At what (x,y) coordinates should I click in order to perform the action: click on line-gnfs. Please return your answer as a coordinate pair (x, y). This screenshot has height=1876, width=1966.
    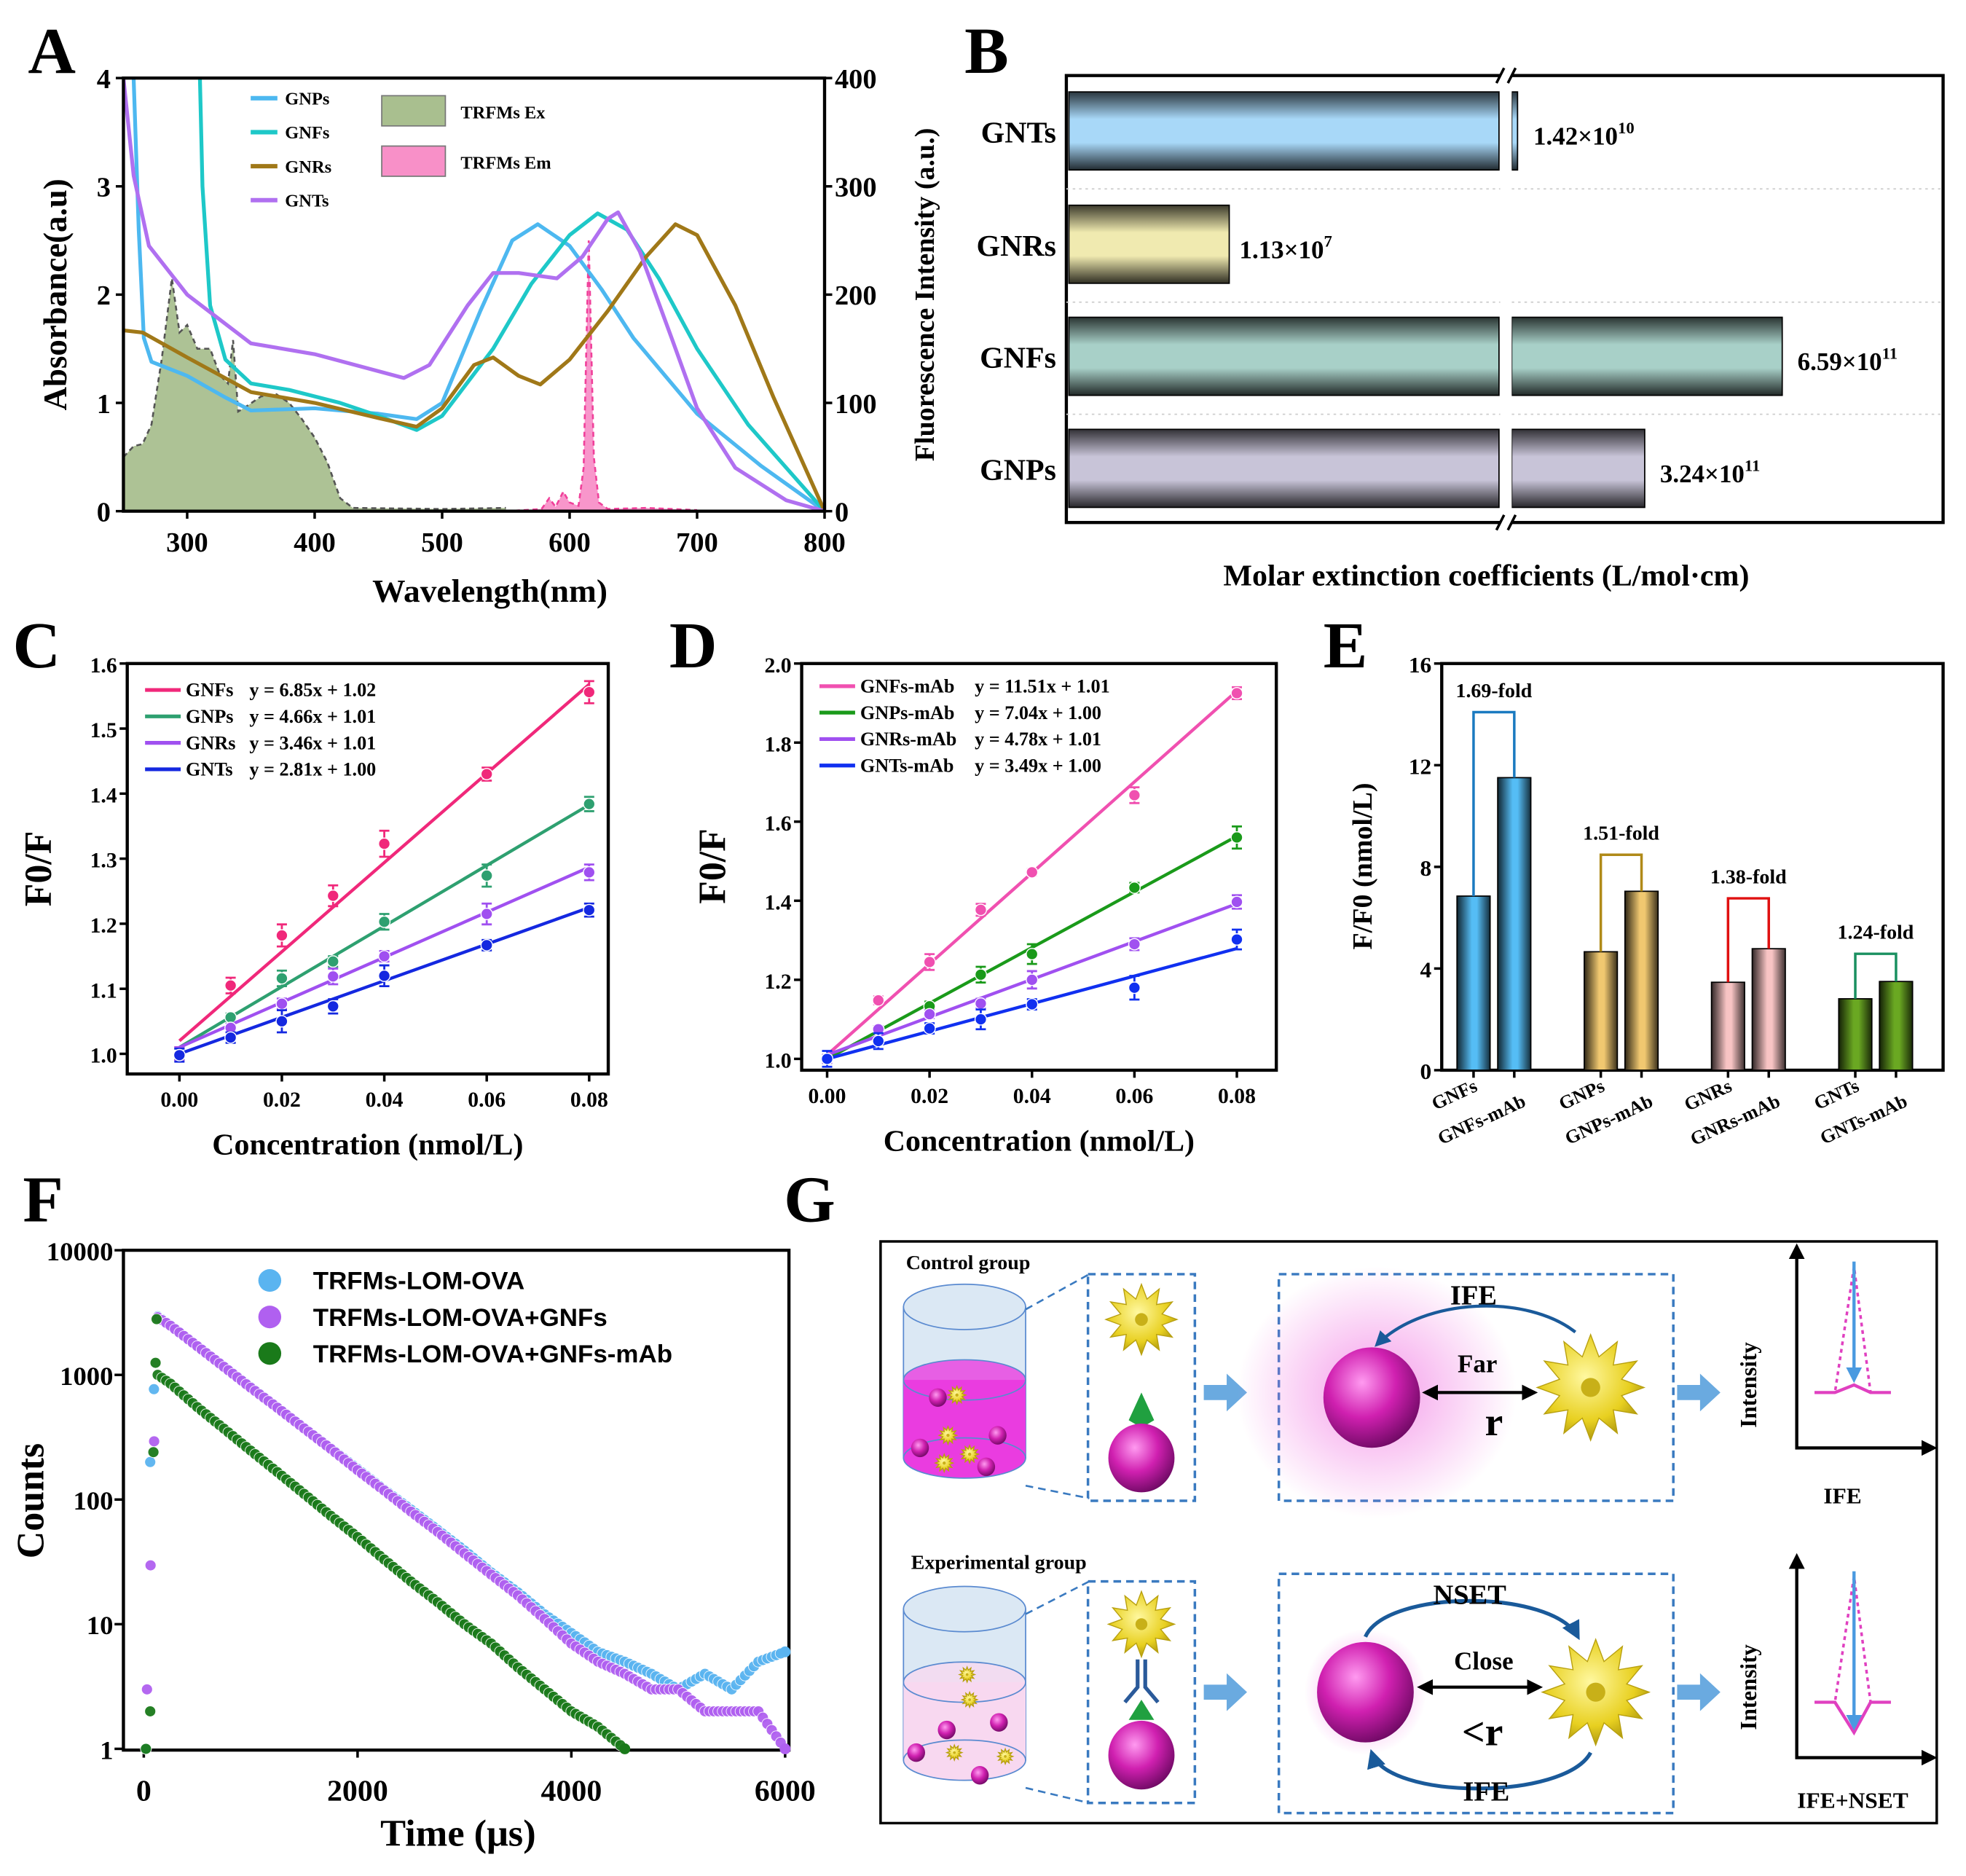
    Looking at the image, I should click on (511, 294).